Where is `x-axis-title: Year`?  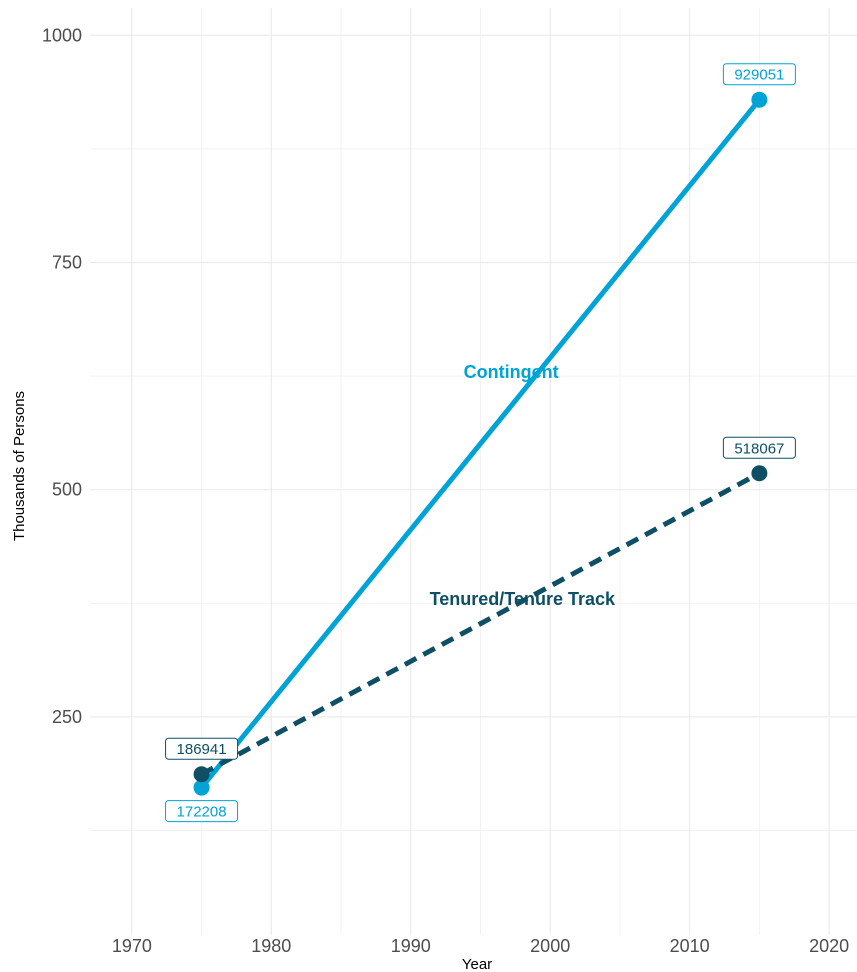
x-axis-title: Year is located at coordinates (477, 964).